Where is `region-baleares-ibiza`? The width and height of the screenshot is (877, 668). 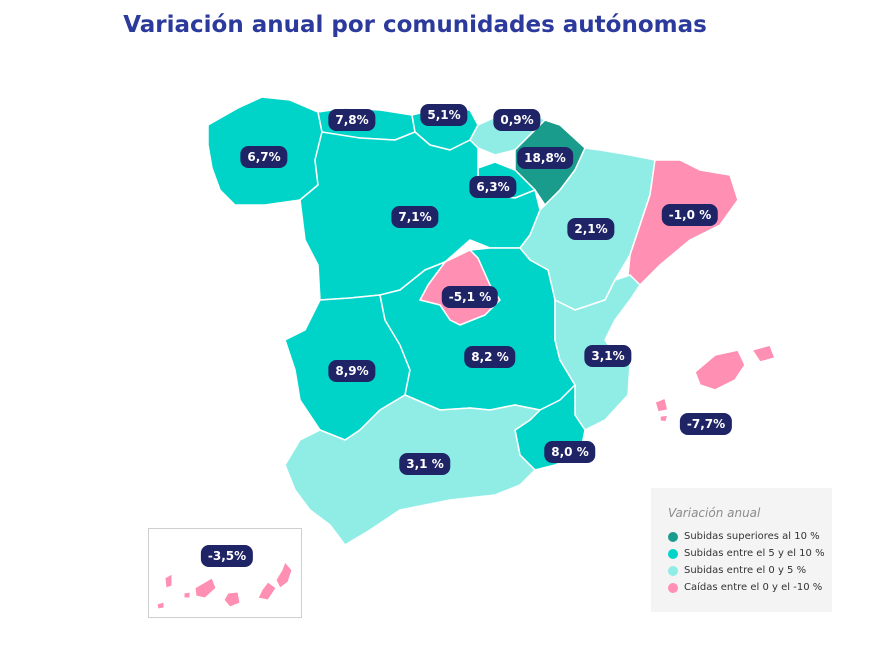
region-baleares-ibiza is located at coordinates (661, 405).